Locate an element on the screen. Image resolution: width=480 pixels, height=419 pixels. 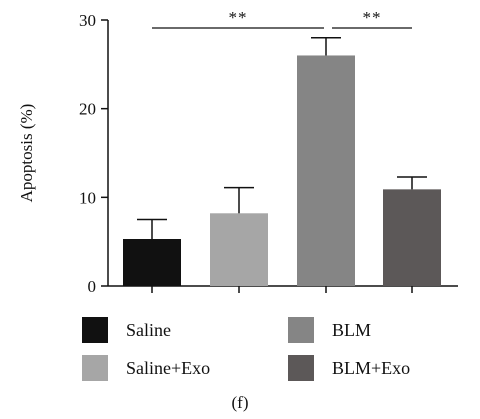
bar-blm-exo is located at coordinates (412, 237).